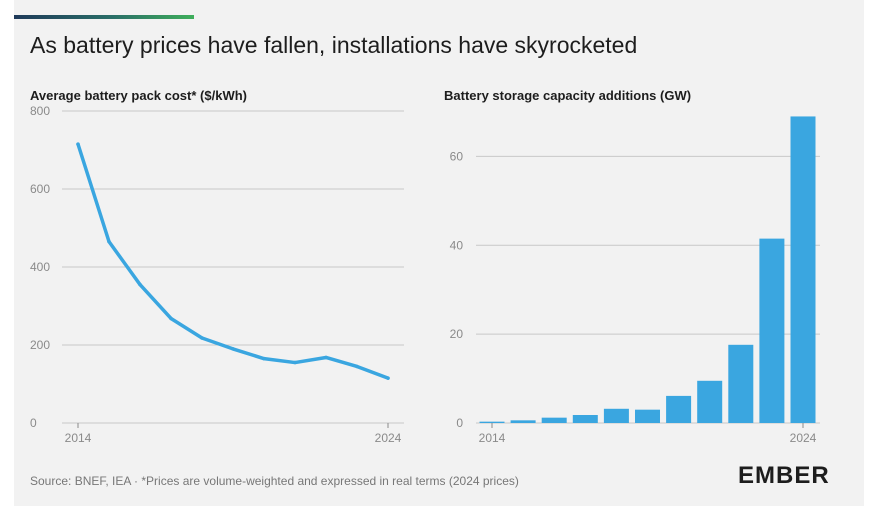  What do you see at coordinates (40, 189) in the screenshot?
I see `left-y-tick-label: 600` at bounding box center [40, 189].